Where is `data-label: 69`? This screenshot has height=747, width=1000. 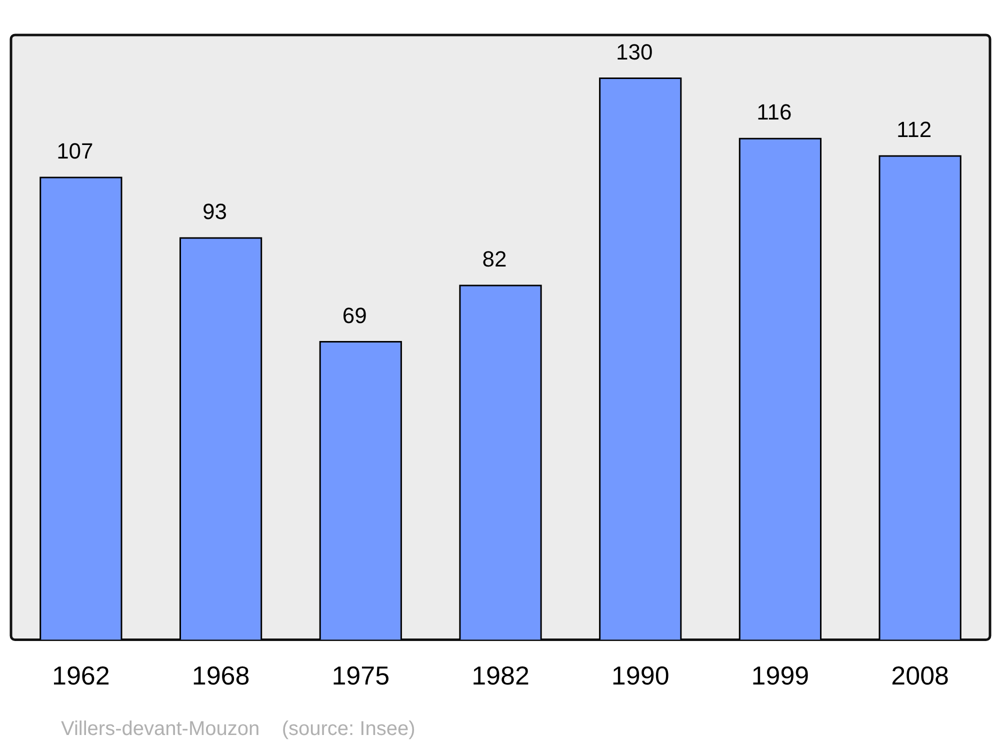 data-label: 69 is located at coordinates (354, 315).